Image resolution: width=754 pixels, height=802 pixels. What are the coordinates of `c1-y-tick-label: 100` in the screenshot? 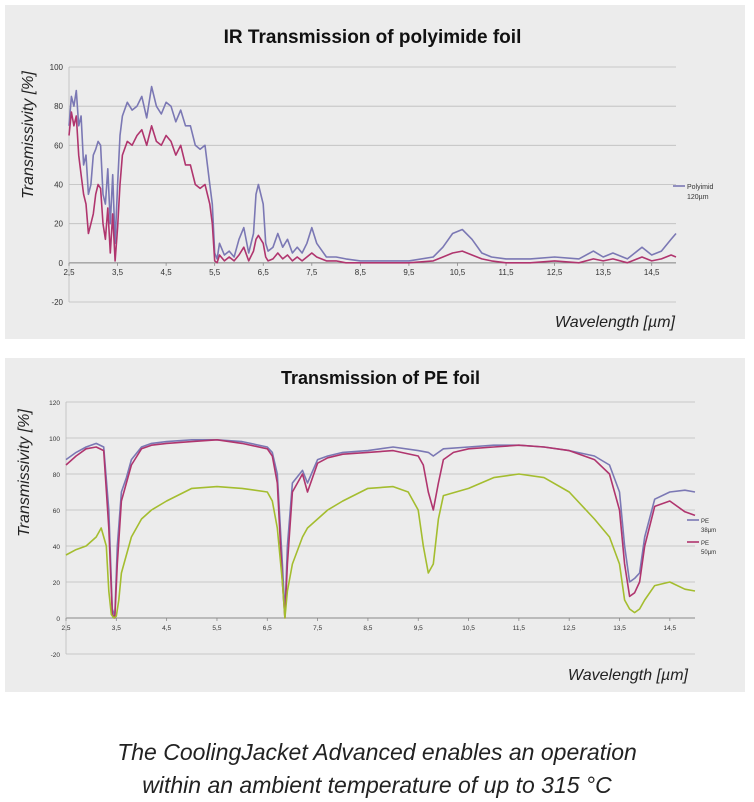 It's located at (57, 67).